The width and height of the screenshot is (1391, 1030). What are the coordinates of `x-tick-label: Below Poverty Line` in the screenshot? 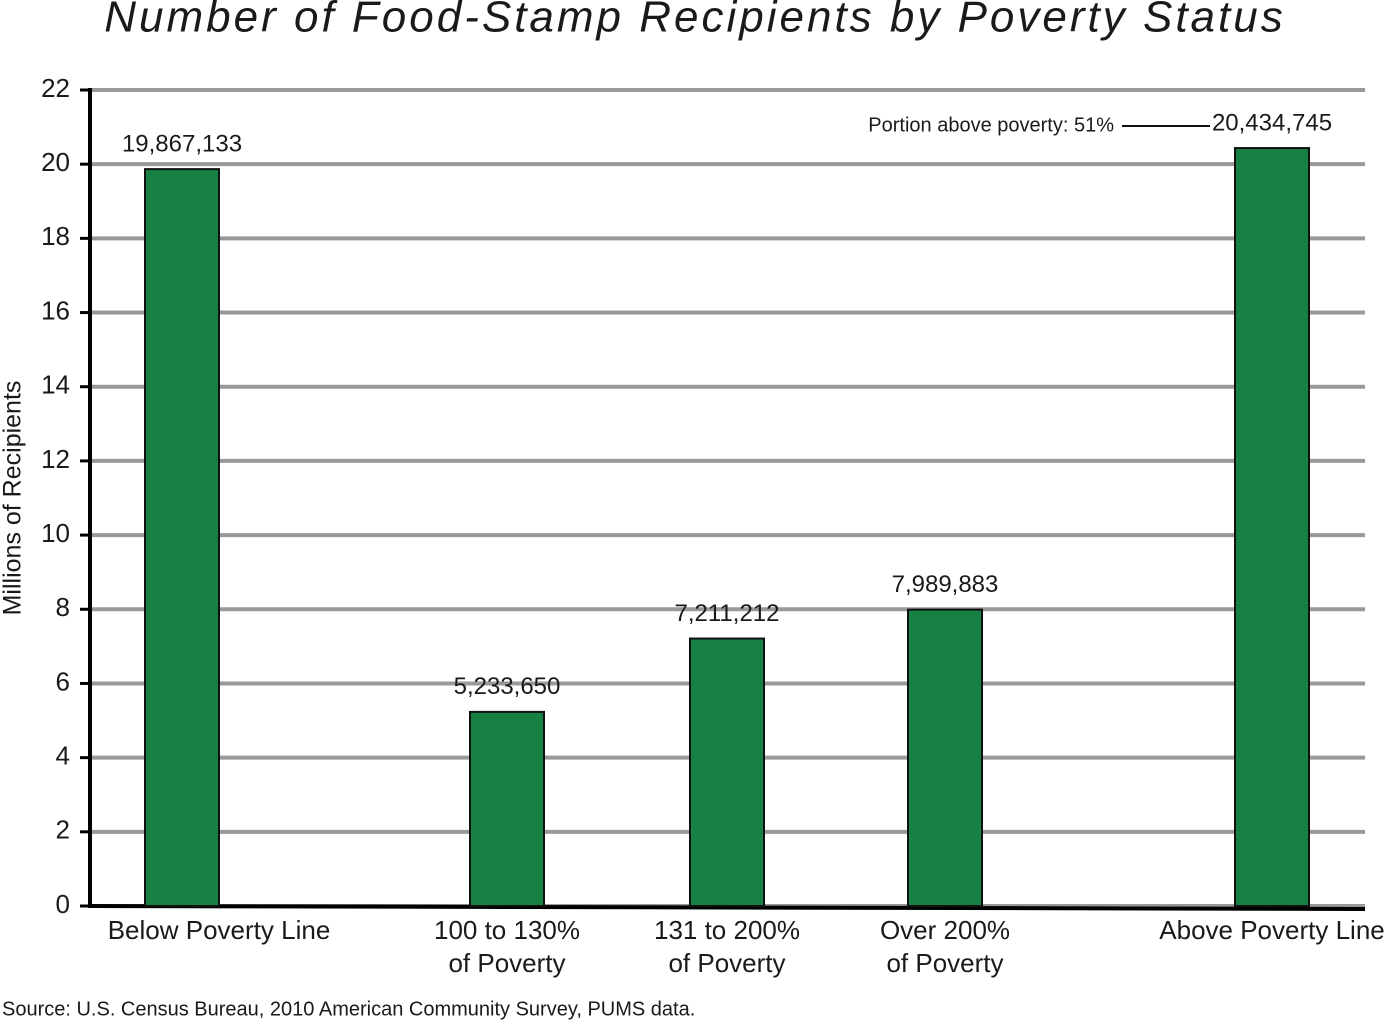 It's located at (219, 930).